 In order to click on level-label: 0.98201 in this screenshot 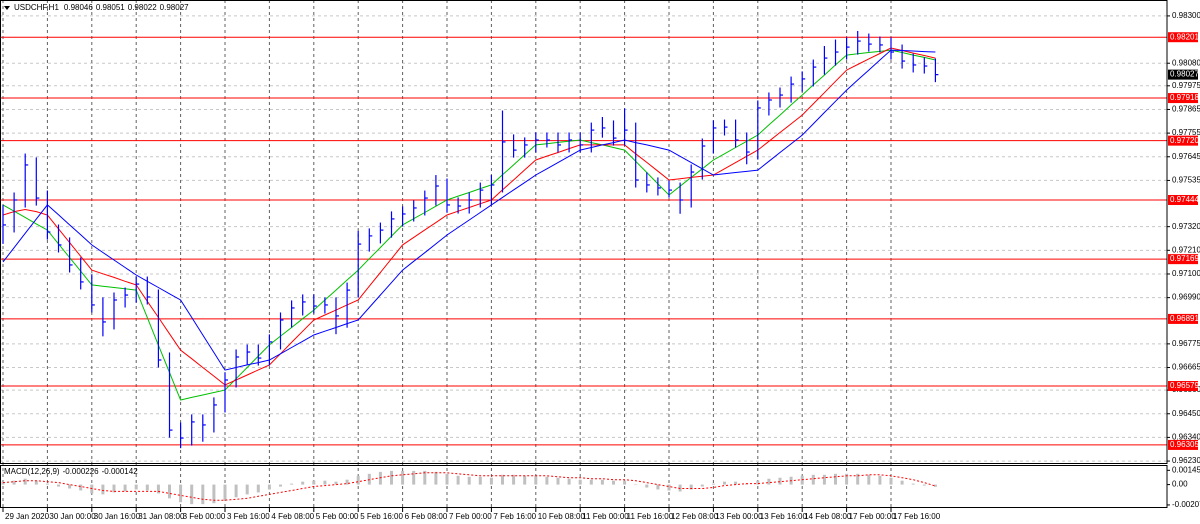, I will do `click(1184, 36)`.